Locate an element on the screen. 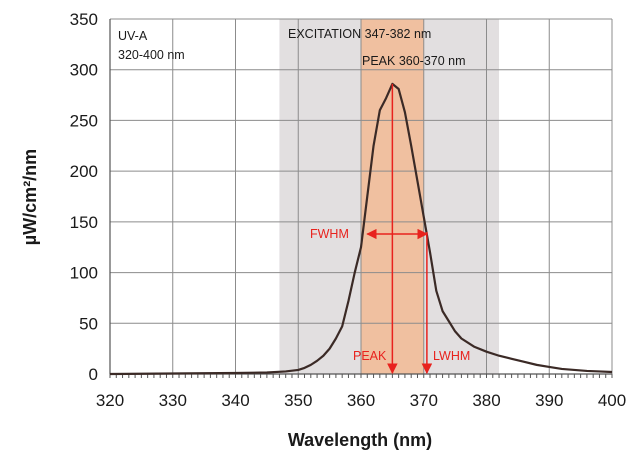  y-tick-label-200: 200 is located at coordinates (84, 171).